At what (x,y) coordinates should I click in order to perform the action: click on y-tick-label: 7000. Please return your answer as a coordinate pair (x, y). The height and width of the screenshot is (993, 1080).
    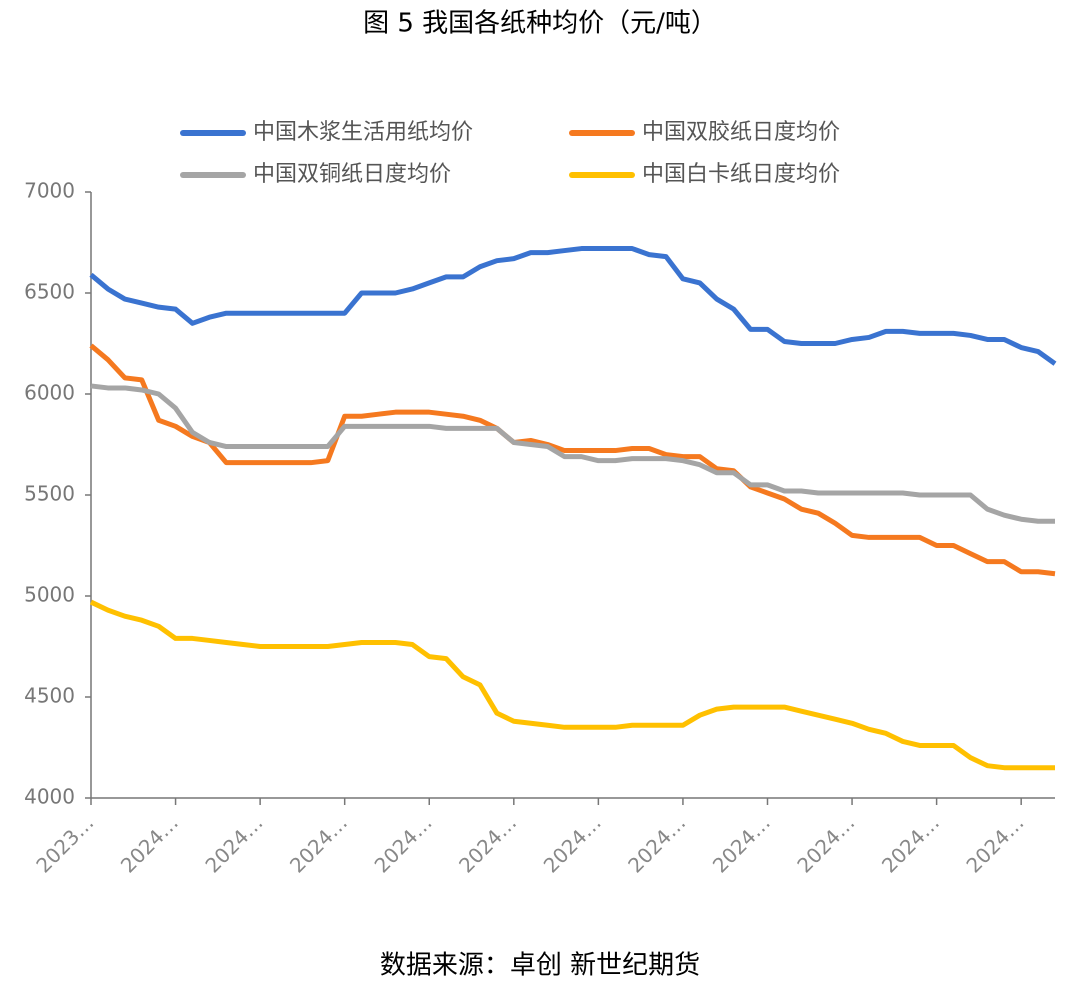
    Looking at the image, I should click on (49, 191).